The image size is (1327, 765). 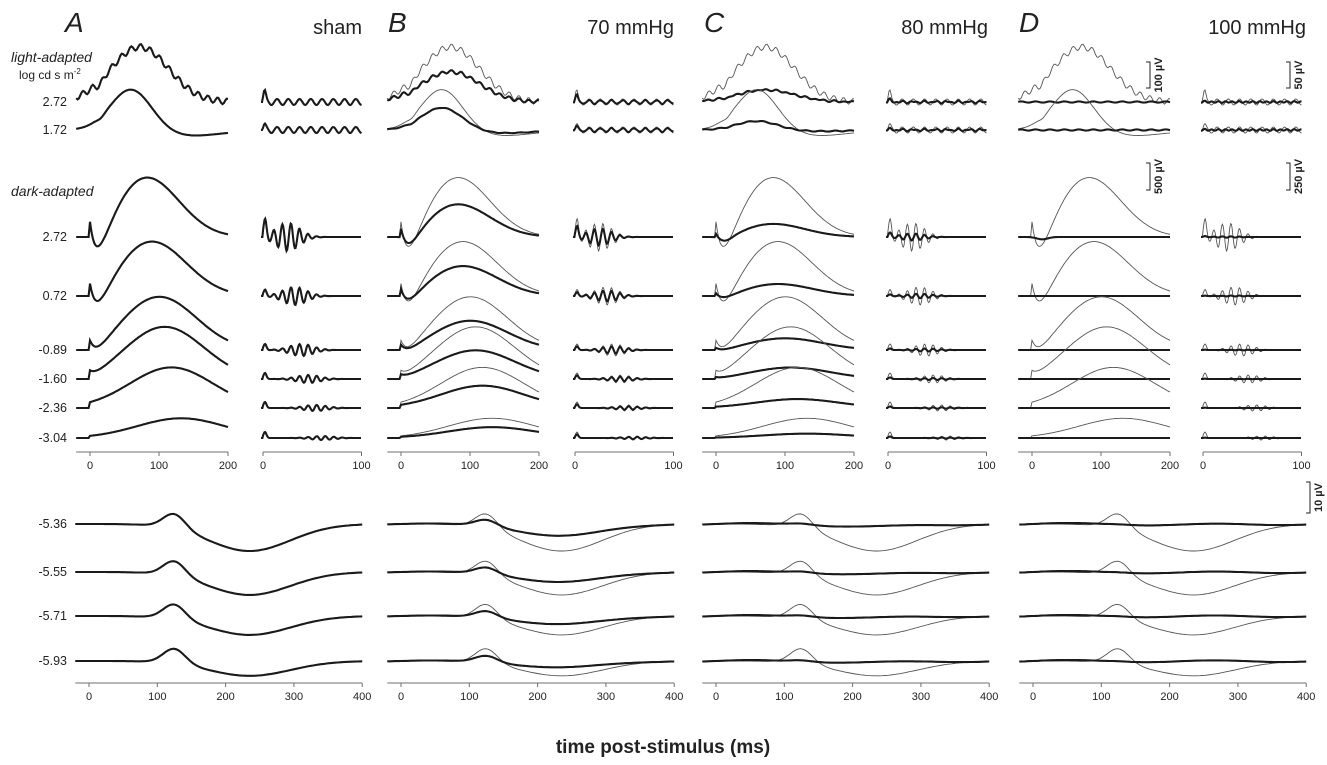 I want to click on 70-mmhg-light-control-trace, so click(x=463, y=74).